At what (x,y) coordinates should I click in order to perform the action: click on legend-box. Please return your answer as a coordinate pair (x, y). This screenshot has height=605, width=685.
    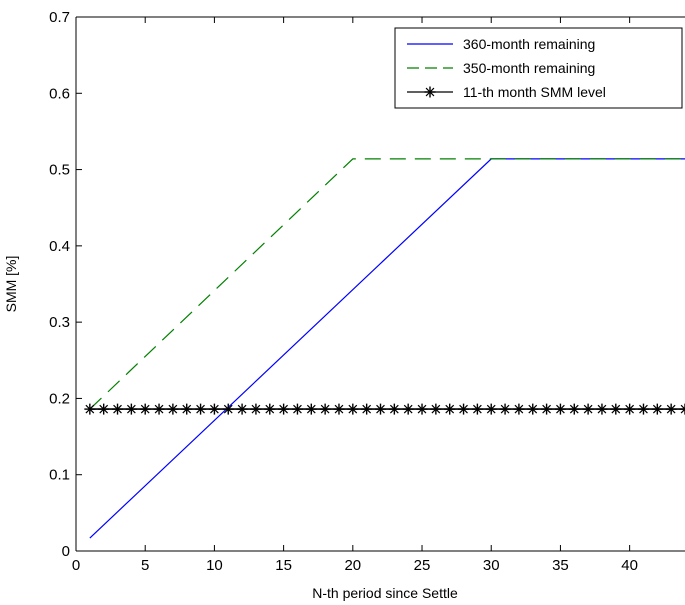
    Looking at the image, I should click on (538, 68).